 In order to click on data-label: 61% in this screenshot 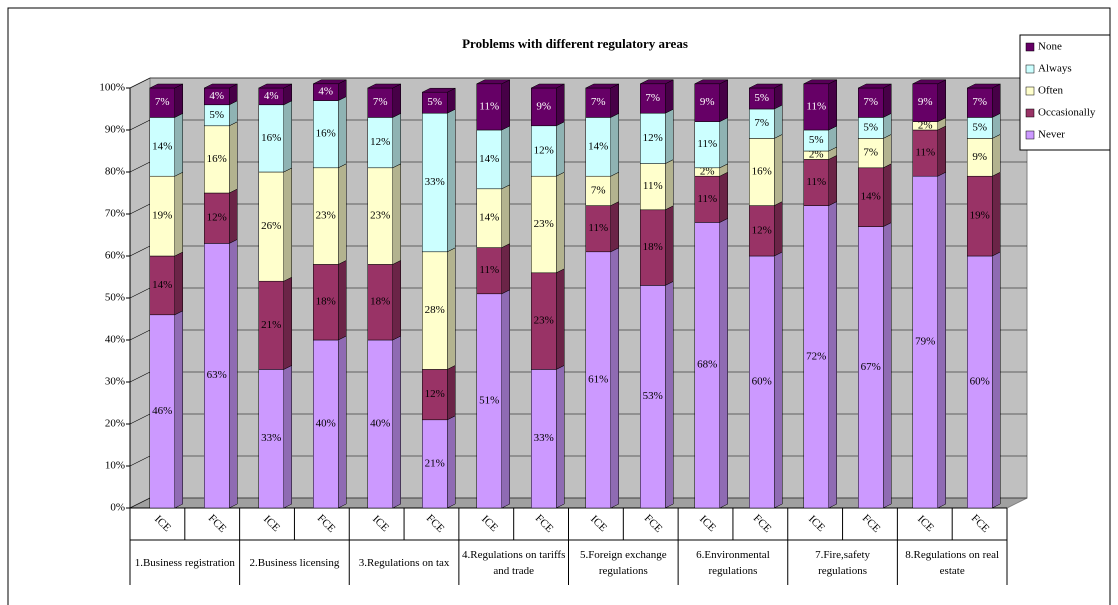, I will do `click(598, 379)`.